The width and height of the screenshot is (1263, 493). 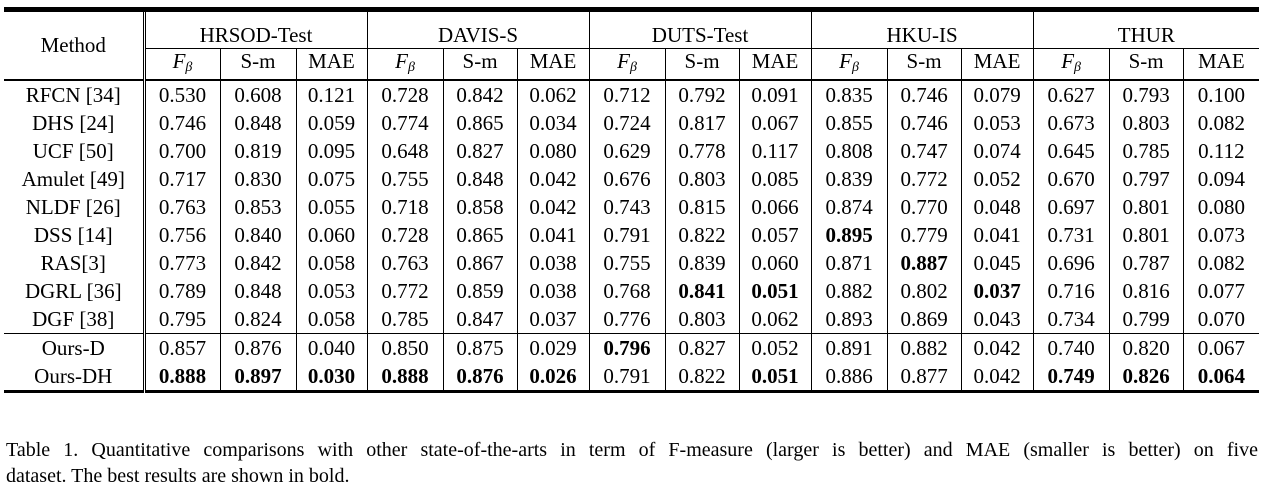 I want to click on value-cell: 0.718, so click(x=405, y=207).